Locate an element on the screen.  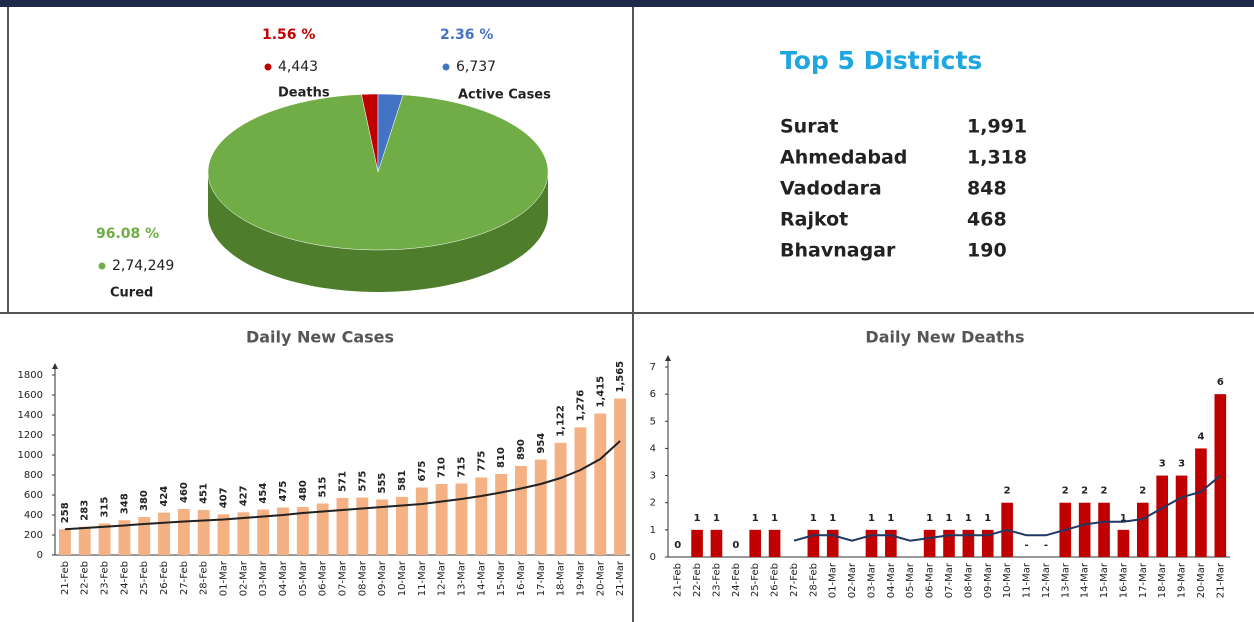
district-name: Rajkot is located at coordinates (814, 220).